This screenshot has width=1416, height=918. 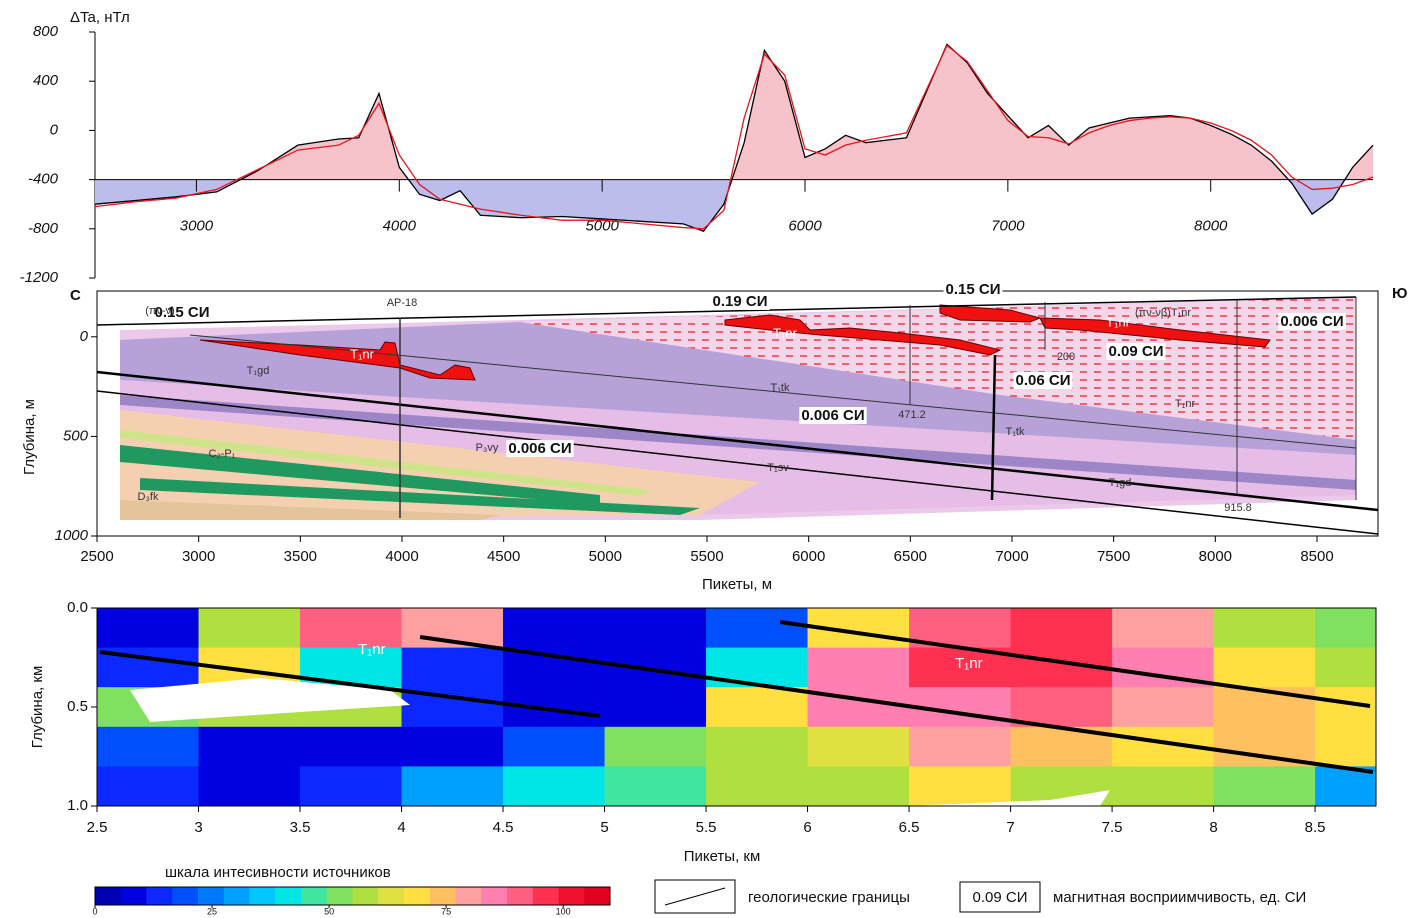 I want to click on formation-label: T₁gd, so click(x=258, y=371).